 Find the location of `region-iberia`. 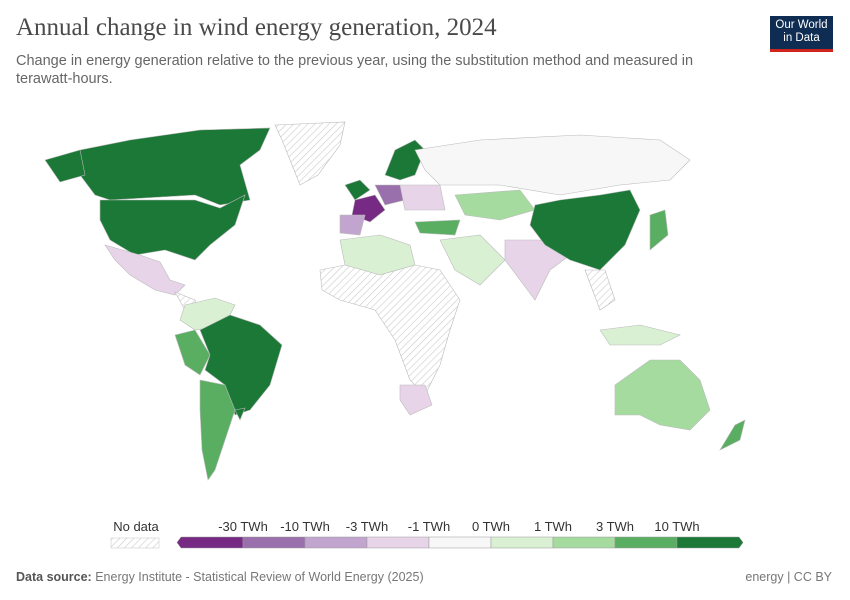

region-iberia is located at coordinates (352, 225).